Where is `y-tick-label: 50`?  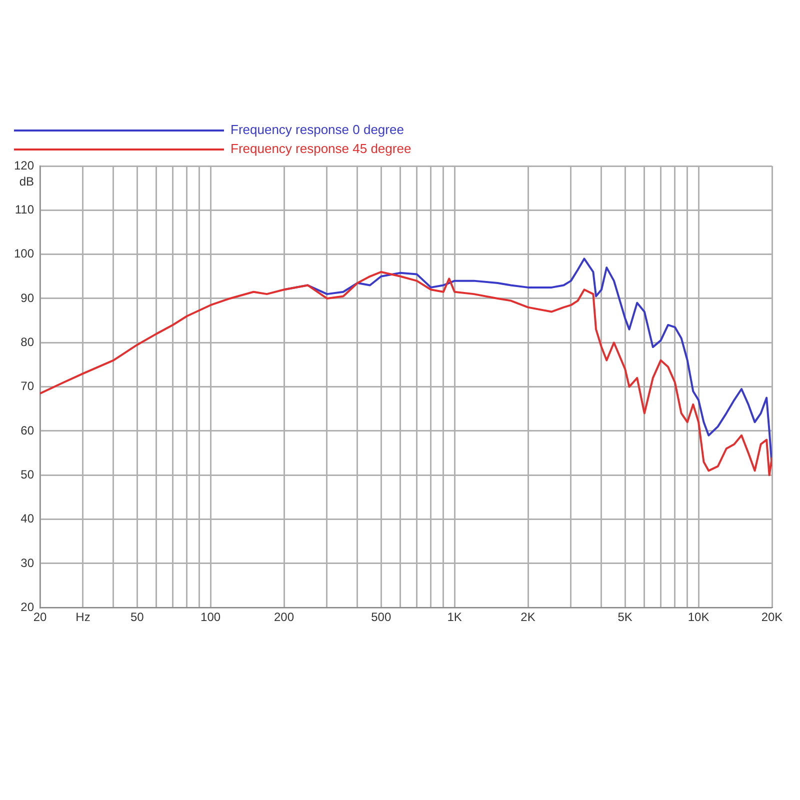
y-tick-label: 50 is located at coordinates (27, 474).